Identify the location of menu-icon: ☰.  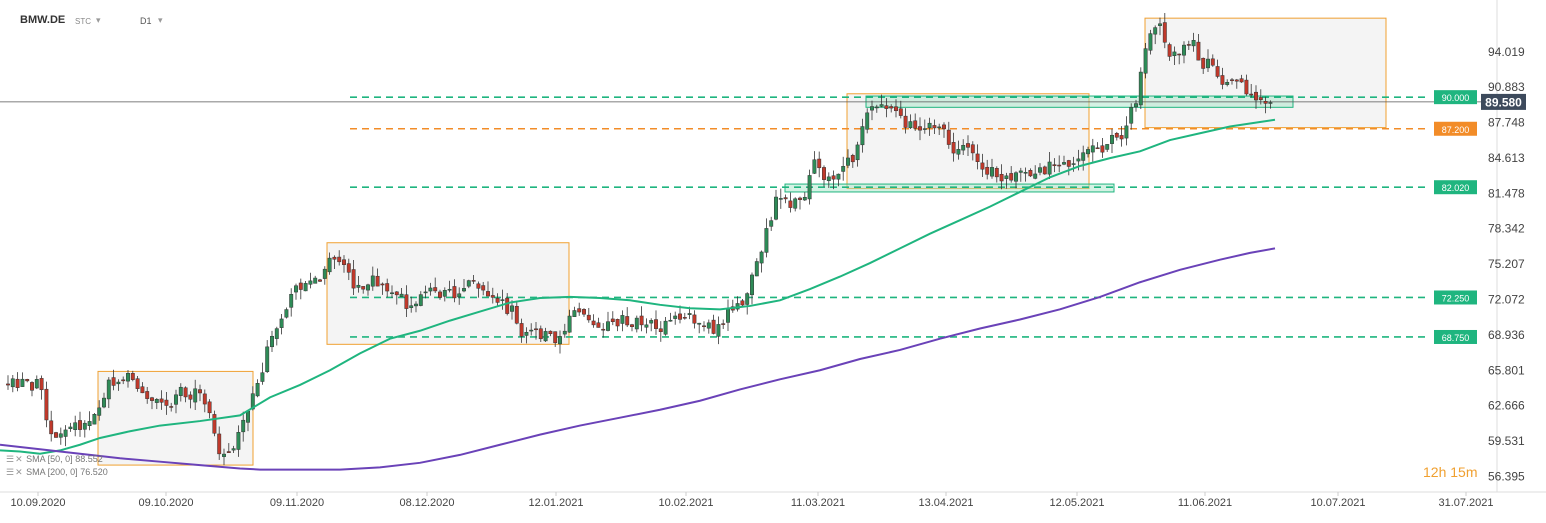
(10, 459).